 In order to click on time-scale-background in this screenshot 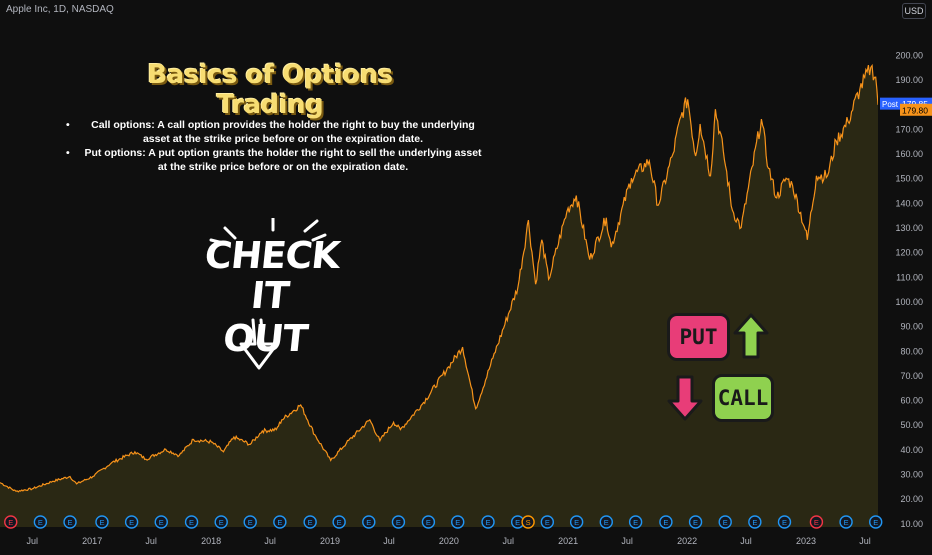, I will do `click(439, 545)`.